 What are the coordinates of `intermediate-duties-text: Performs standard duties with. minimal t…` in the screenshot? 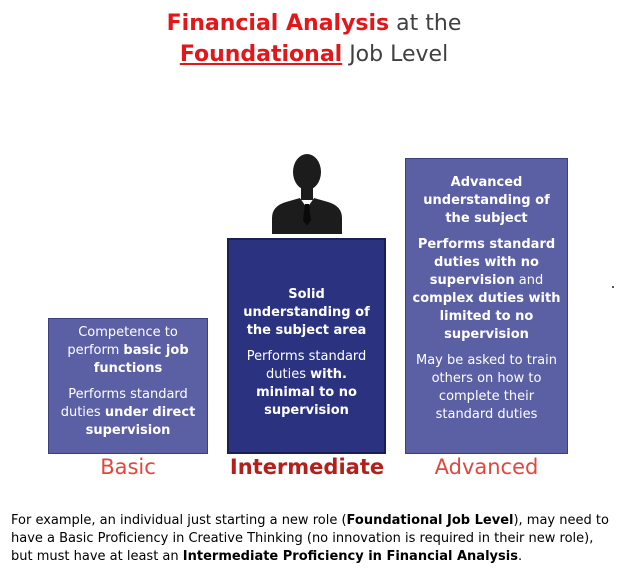 It's located at (306, 383).